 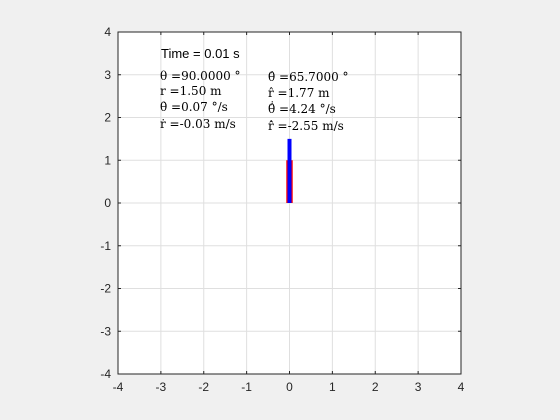 What do you see at coordinates (105, 246) in the screenshot?
I see `y-tick-label: -1` at bounding box center [105, 246].